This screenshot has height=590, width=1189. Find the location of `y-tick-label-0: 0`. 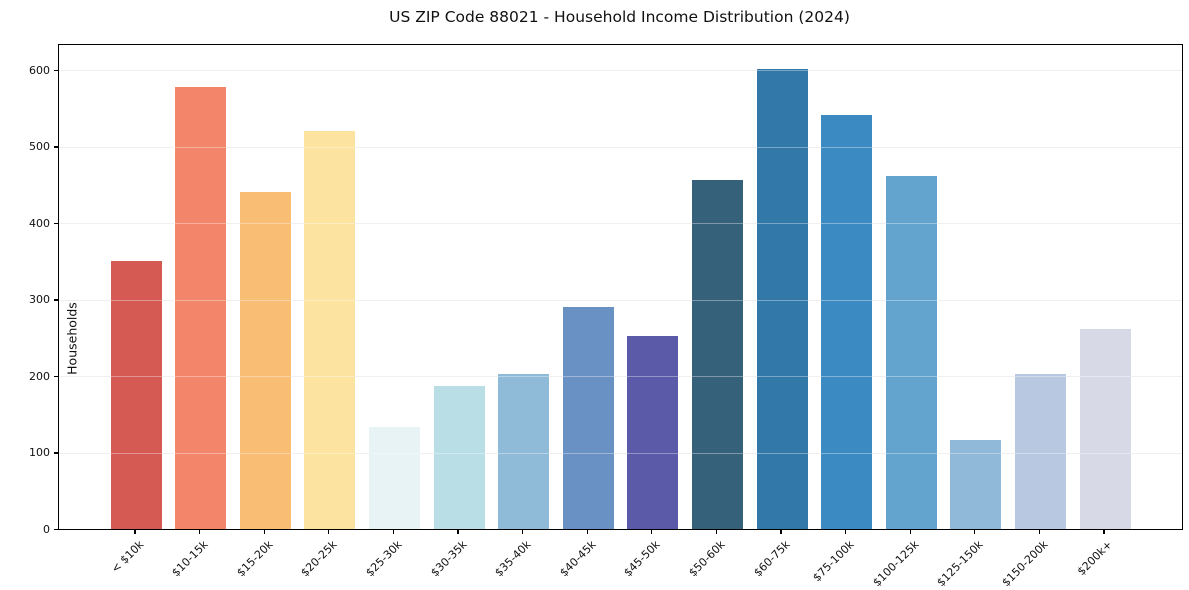

y-tick-label-0: 0 is located at coordinates (46, 529).